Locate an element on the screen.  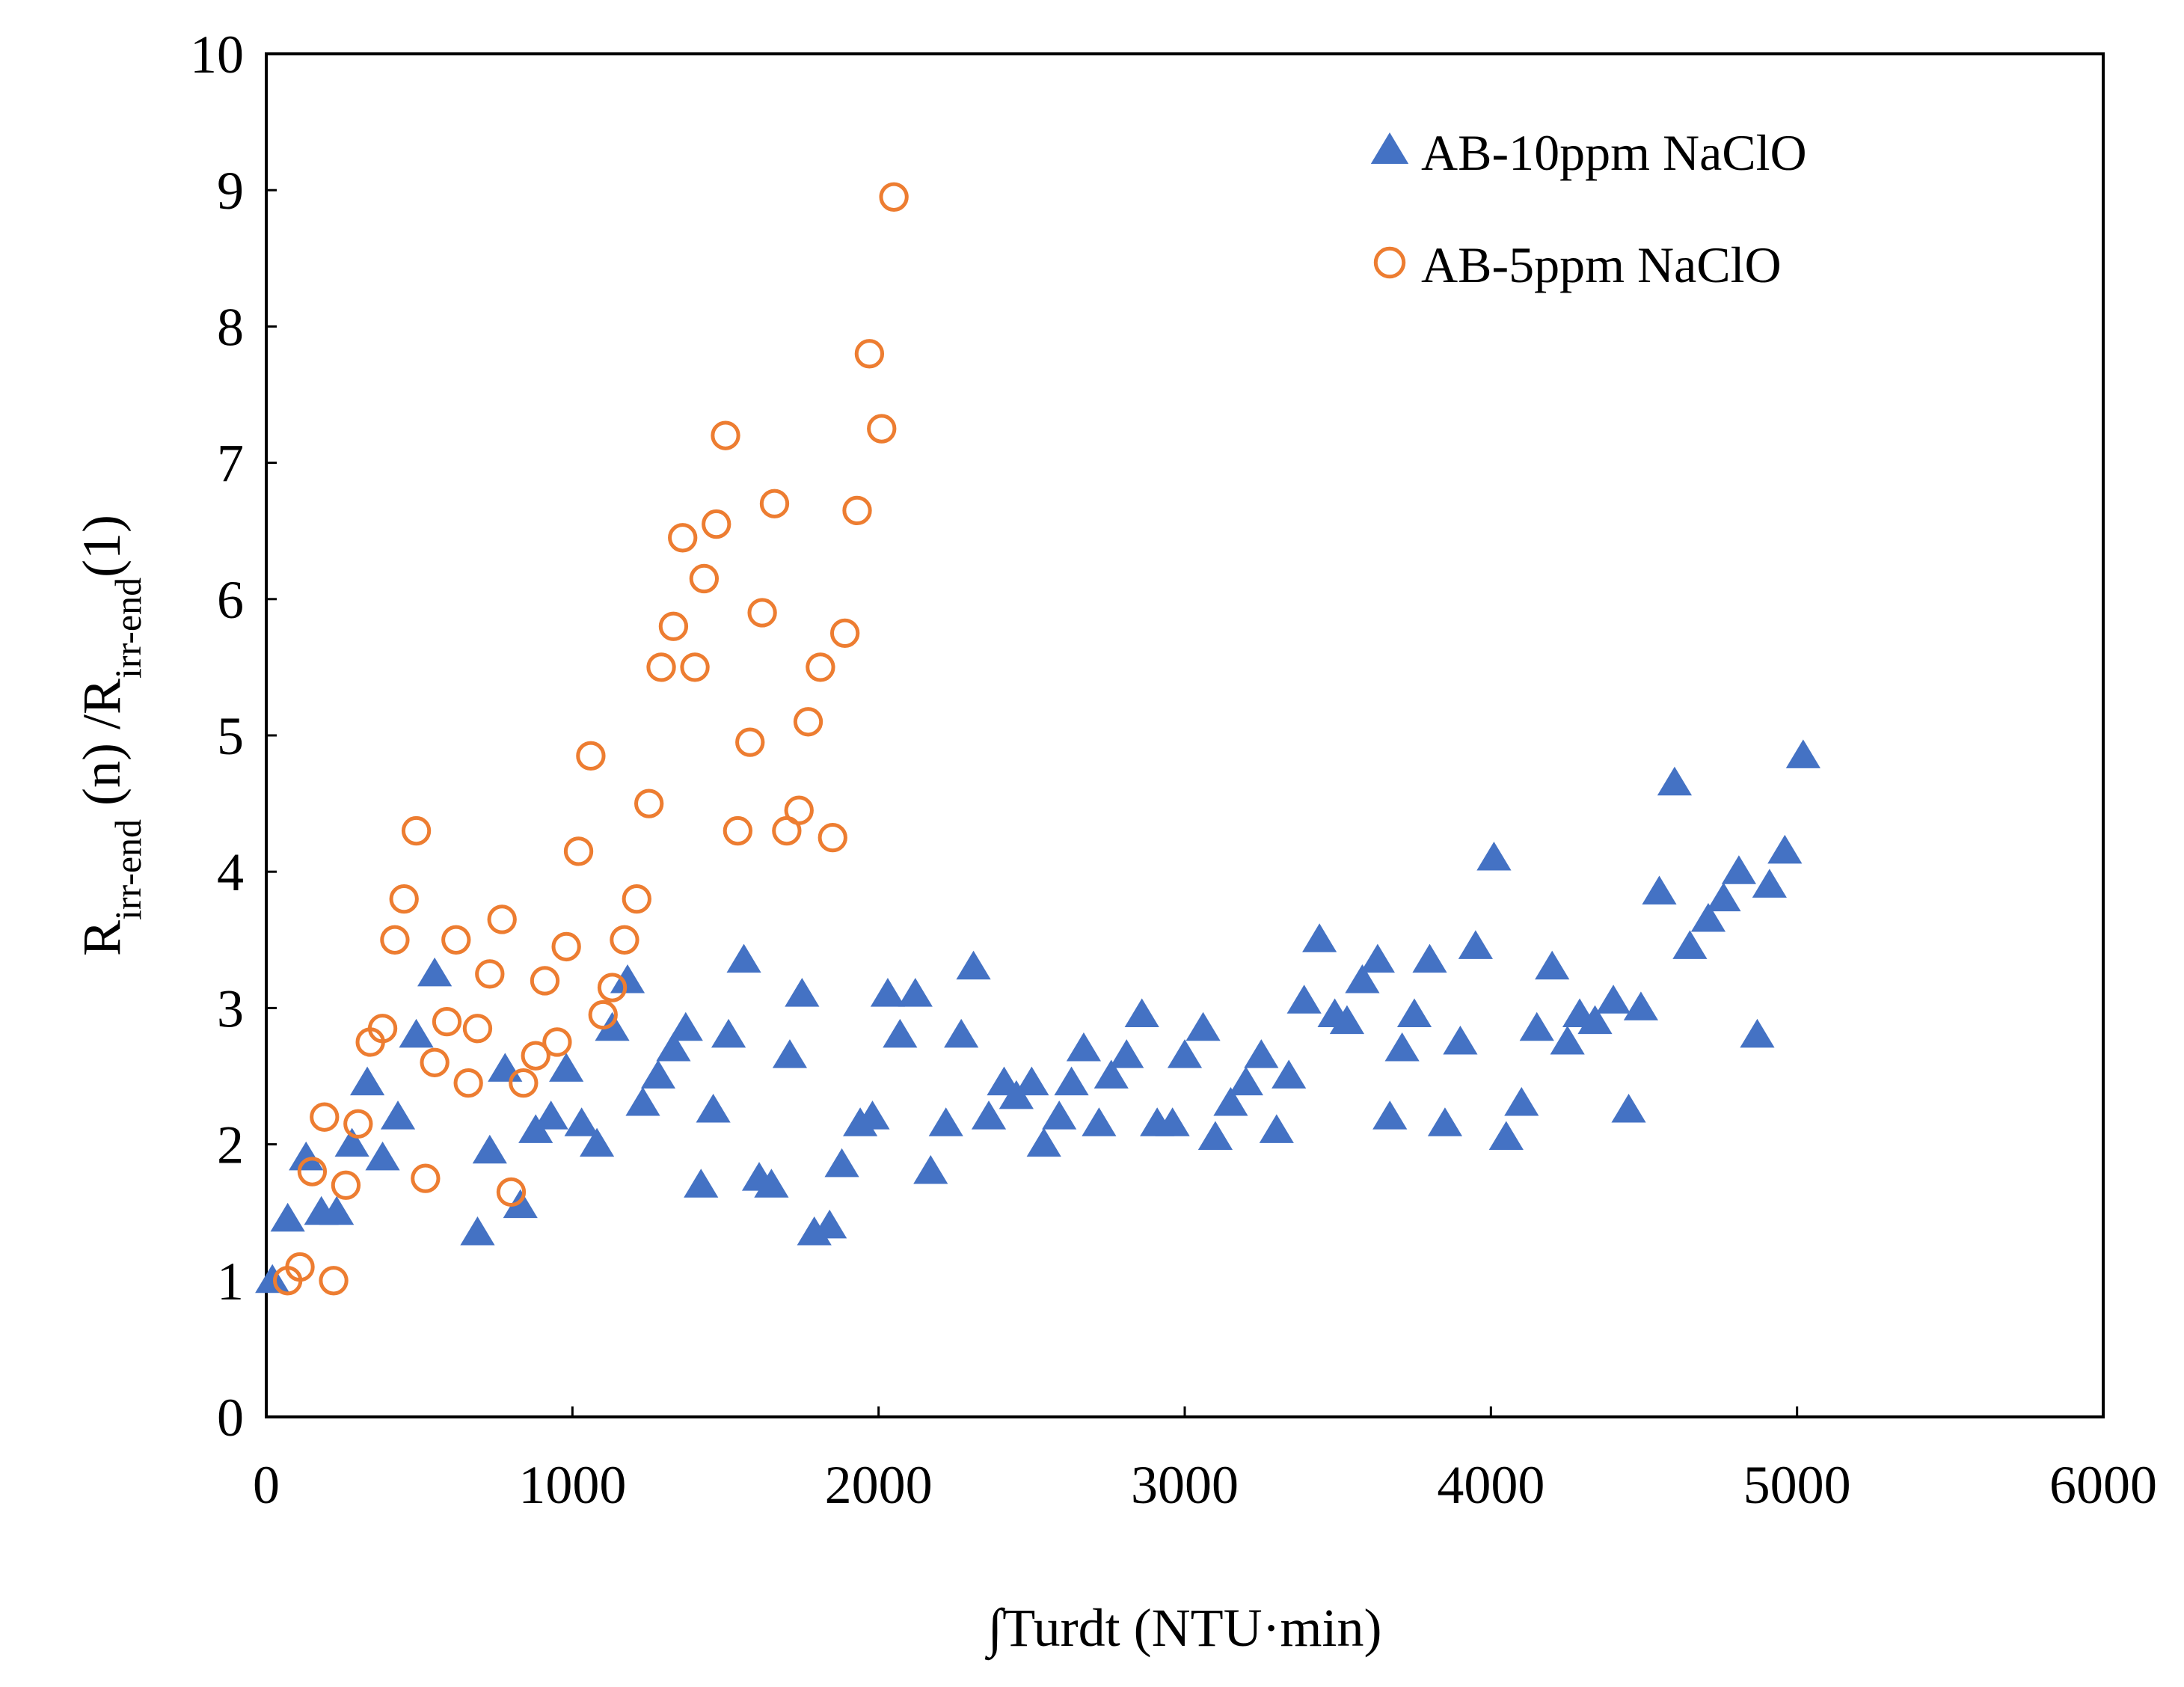
y-axis-title-part: (n) /R is located at coordinates (102, 749).